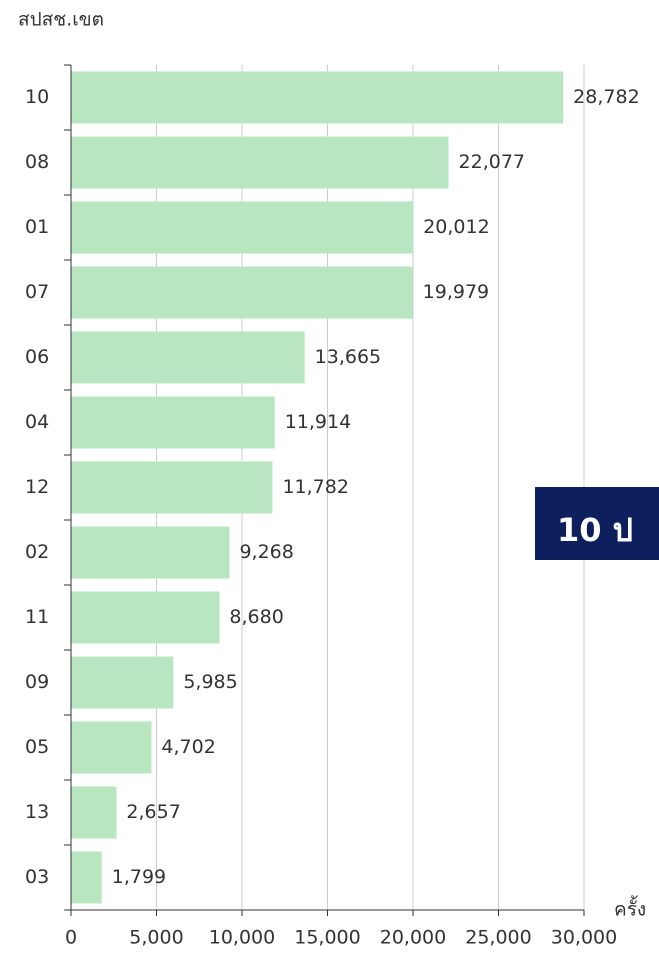 This screenshot has height=953, width=659. I want to click on x-tick-label: 0, so click(71, 938).